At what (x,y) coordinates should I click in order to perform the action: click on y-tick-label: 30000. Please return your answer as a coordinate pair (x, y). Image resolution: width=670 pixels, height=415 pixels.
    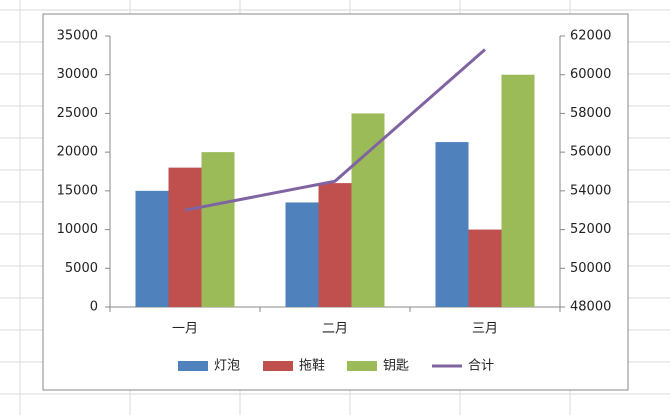
    Looking at the image, I should click on (77, 74).